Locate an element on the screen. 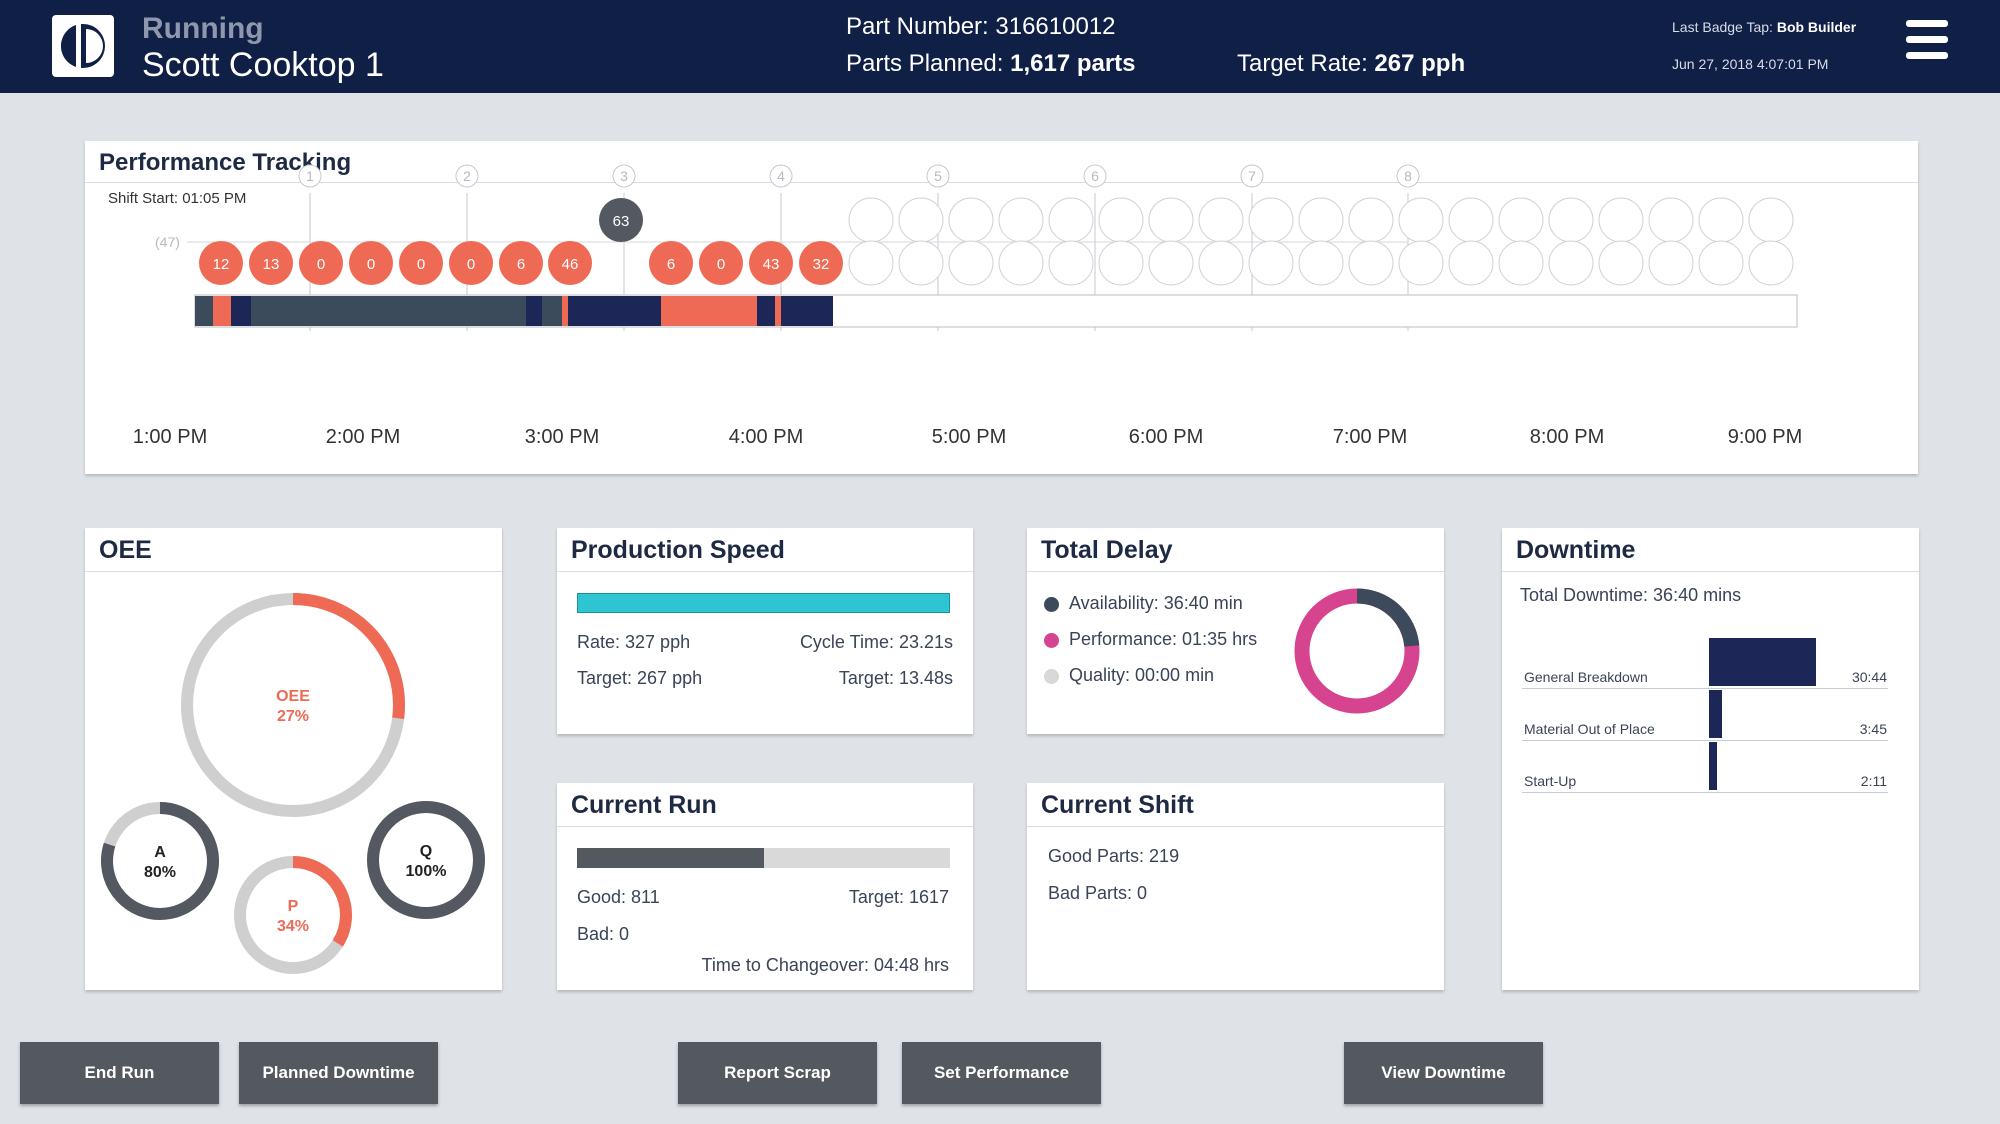 This screenshot has height=1124, width=2000. run-good: Good: 811 is located at coordinates (618, 897).